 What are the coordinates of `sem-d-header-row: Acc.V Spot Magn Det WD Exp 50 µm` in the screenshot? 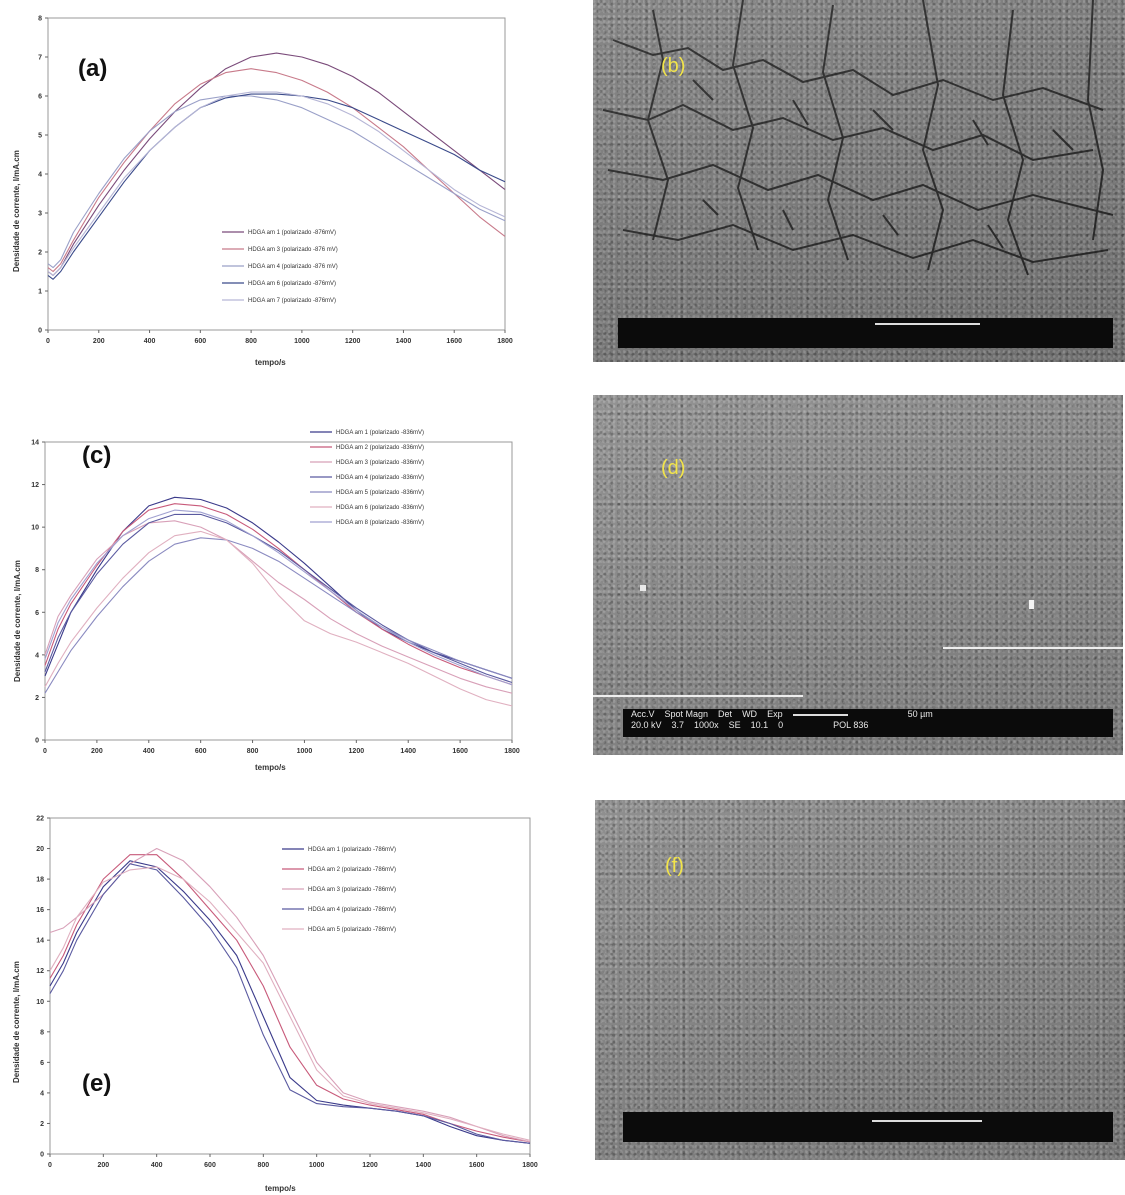 It's located at (868, 714).